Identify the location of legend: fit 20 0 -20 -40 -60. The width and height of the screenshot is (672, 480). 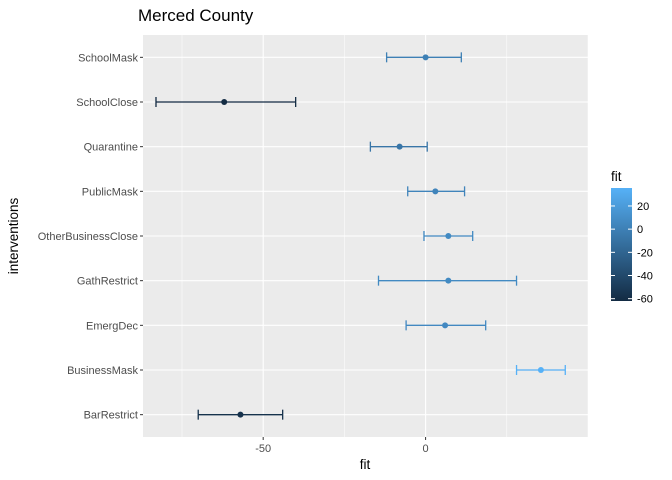
(632, 237).